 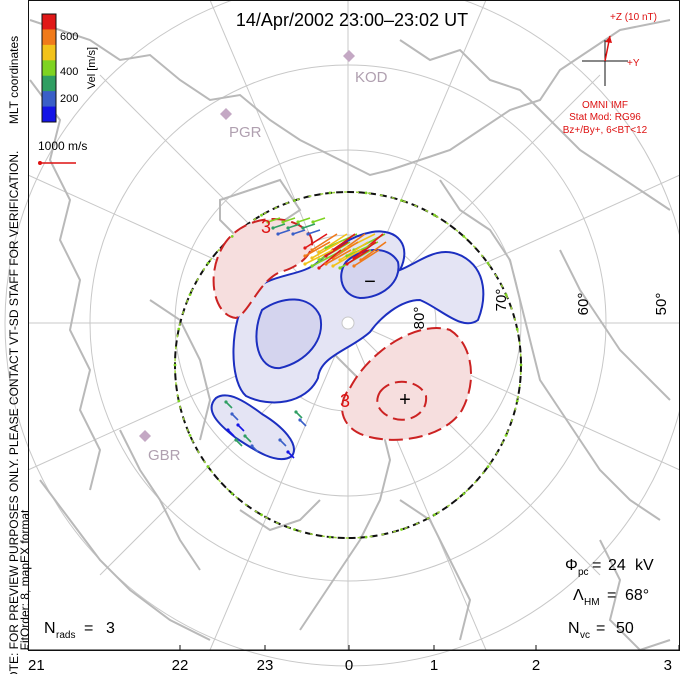 What do you see at coordinates (633, 17) in the screenshot?
I see `imf-z-label: +Z (10 nT)` at bounding box center [633, 17].